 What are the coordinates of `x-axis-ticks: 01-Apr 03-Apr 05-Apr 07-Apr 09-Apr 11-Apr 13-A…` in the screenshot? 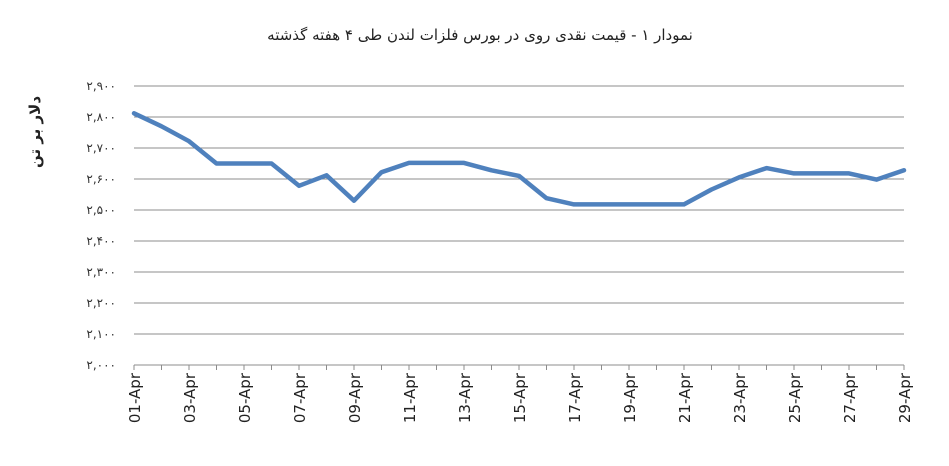 It's located at (520, 394).